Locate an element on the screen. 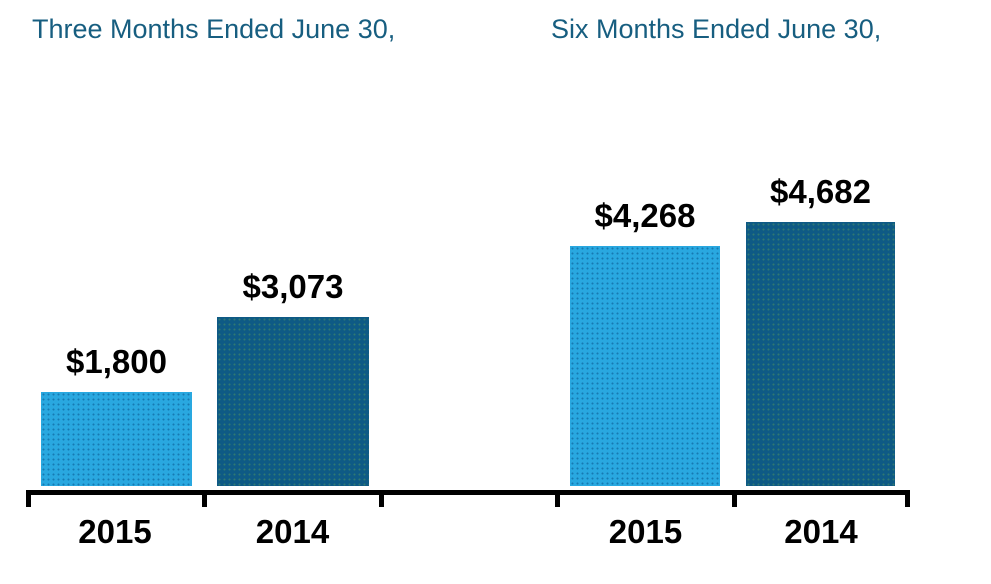 This screenshot has height=584, width=991. group-title-three-months: Three Months Ended June 30, is located at coordinates (214, 29).